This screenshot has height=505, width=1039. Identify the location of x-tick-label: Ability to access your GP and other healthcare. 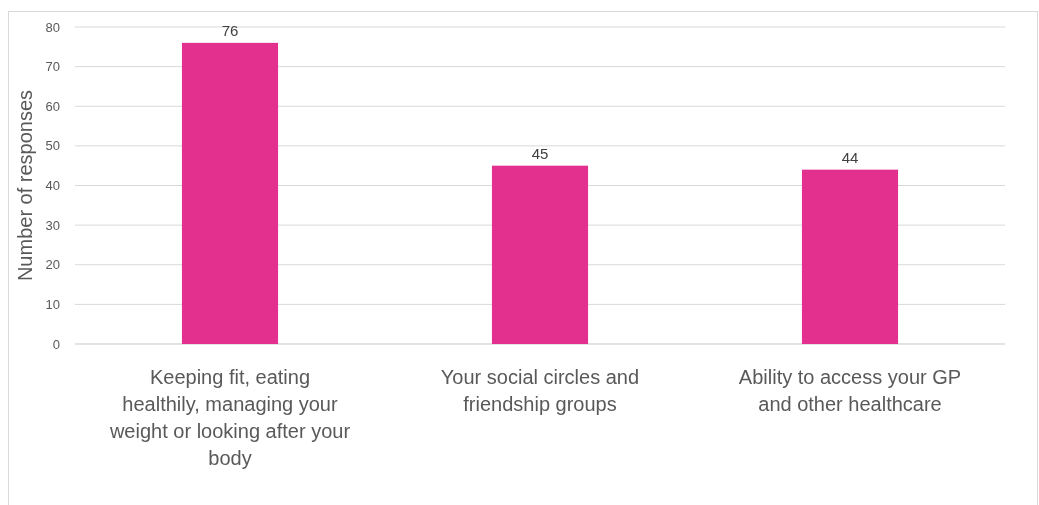
(850, 390).